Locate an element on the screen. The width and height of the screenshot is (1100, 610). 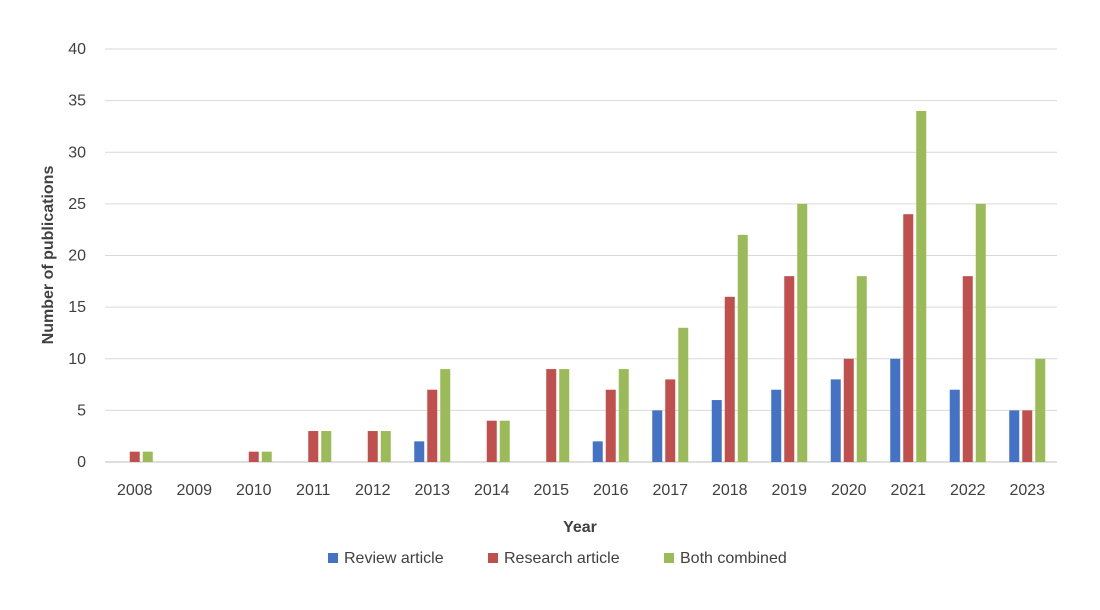
x-tick-label: 2014 is located at coordinates (492, 490).